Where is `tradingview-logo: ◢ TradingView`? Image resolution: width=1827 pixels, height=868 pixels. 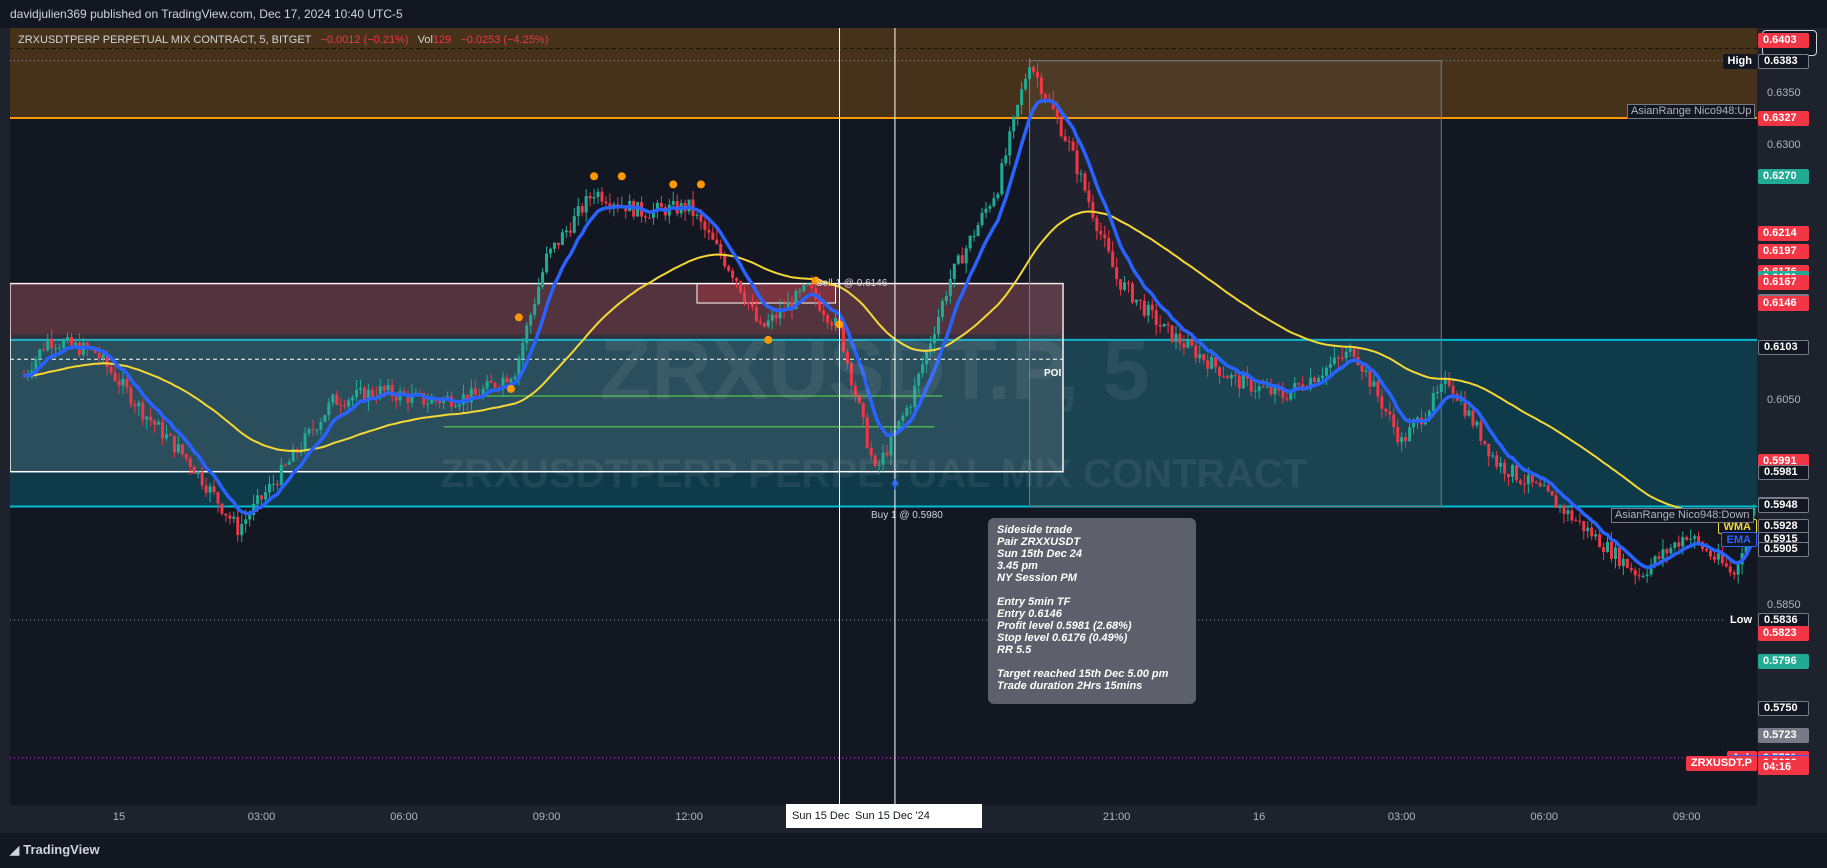
tradingview-logo: ◢ TradingView is located at coordinates (55, 849).